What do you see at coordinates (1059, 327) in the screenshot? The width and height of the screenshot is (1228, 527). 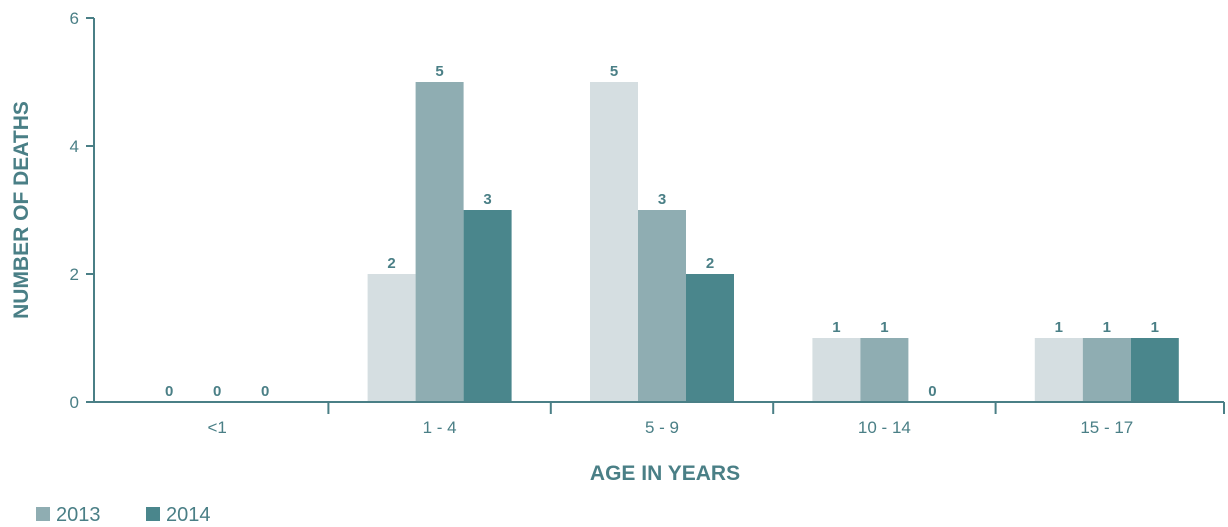 I see `data-label-1-4: 1` at bounding box center [1059, 327].